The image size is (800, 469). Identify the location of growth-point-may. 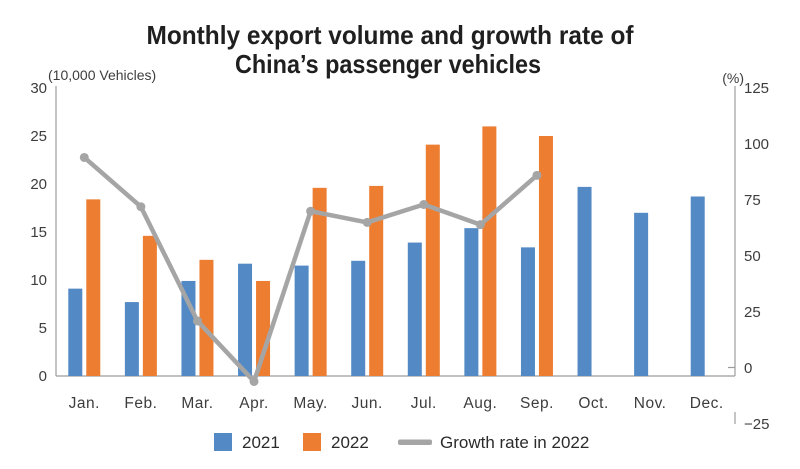
(311, 211).